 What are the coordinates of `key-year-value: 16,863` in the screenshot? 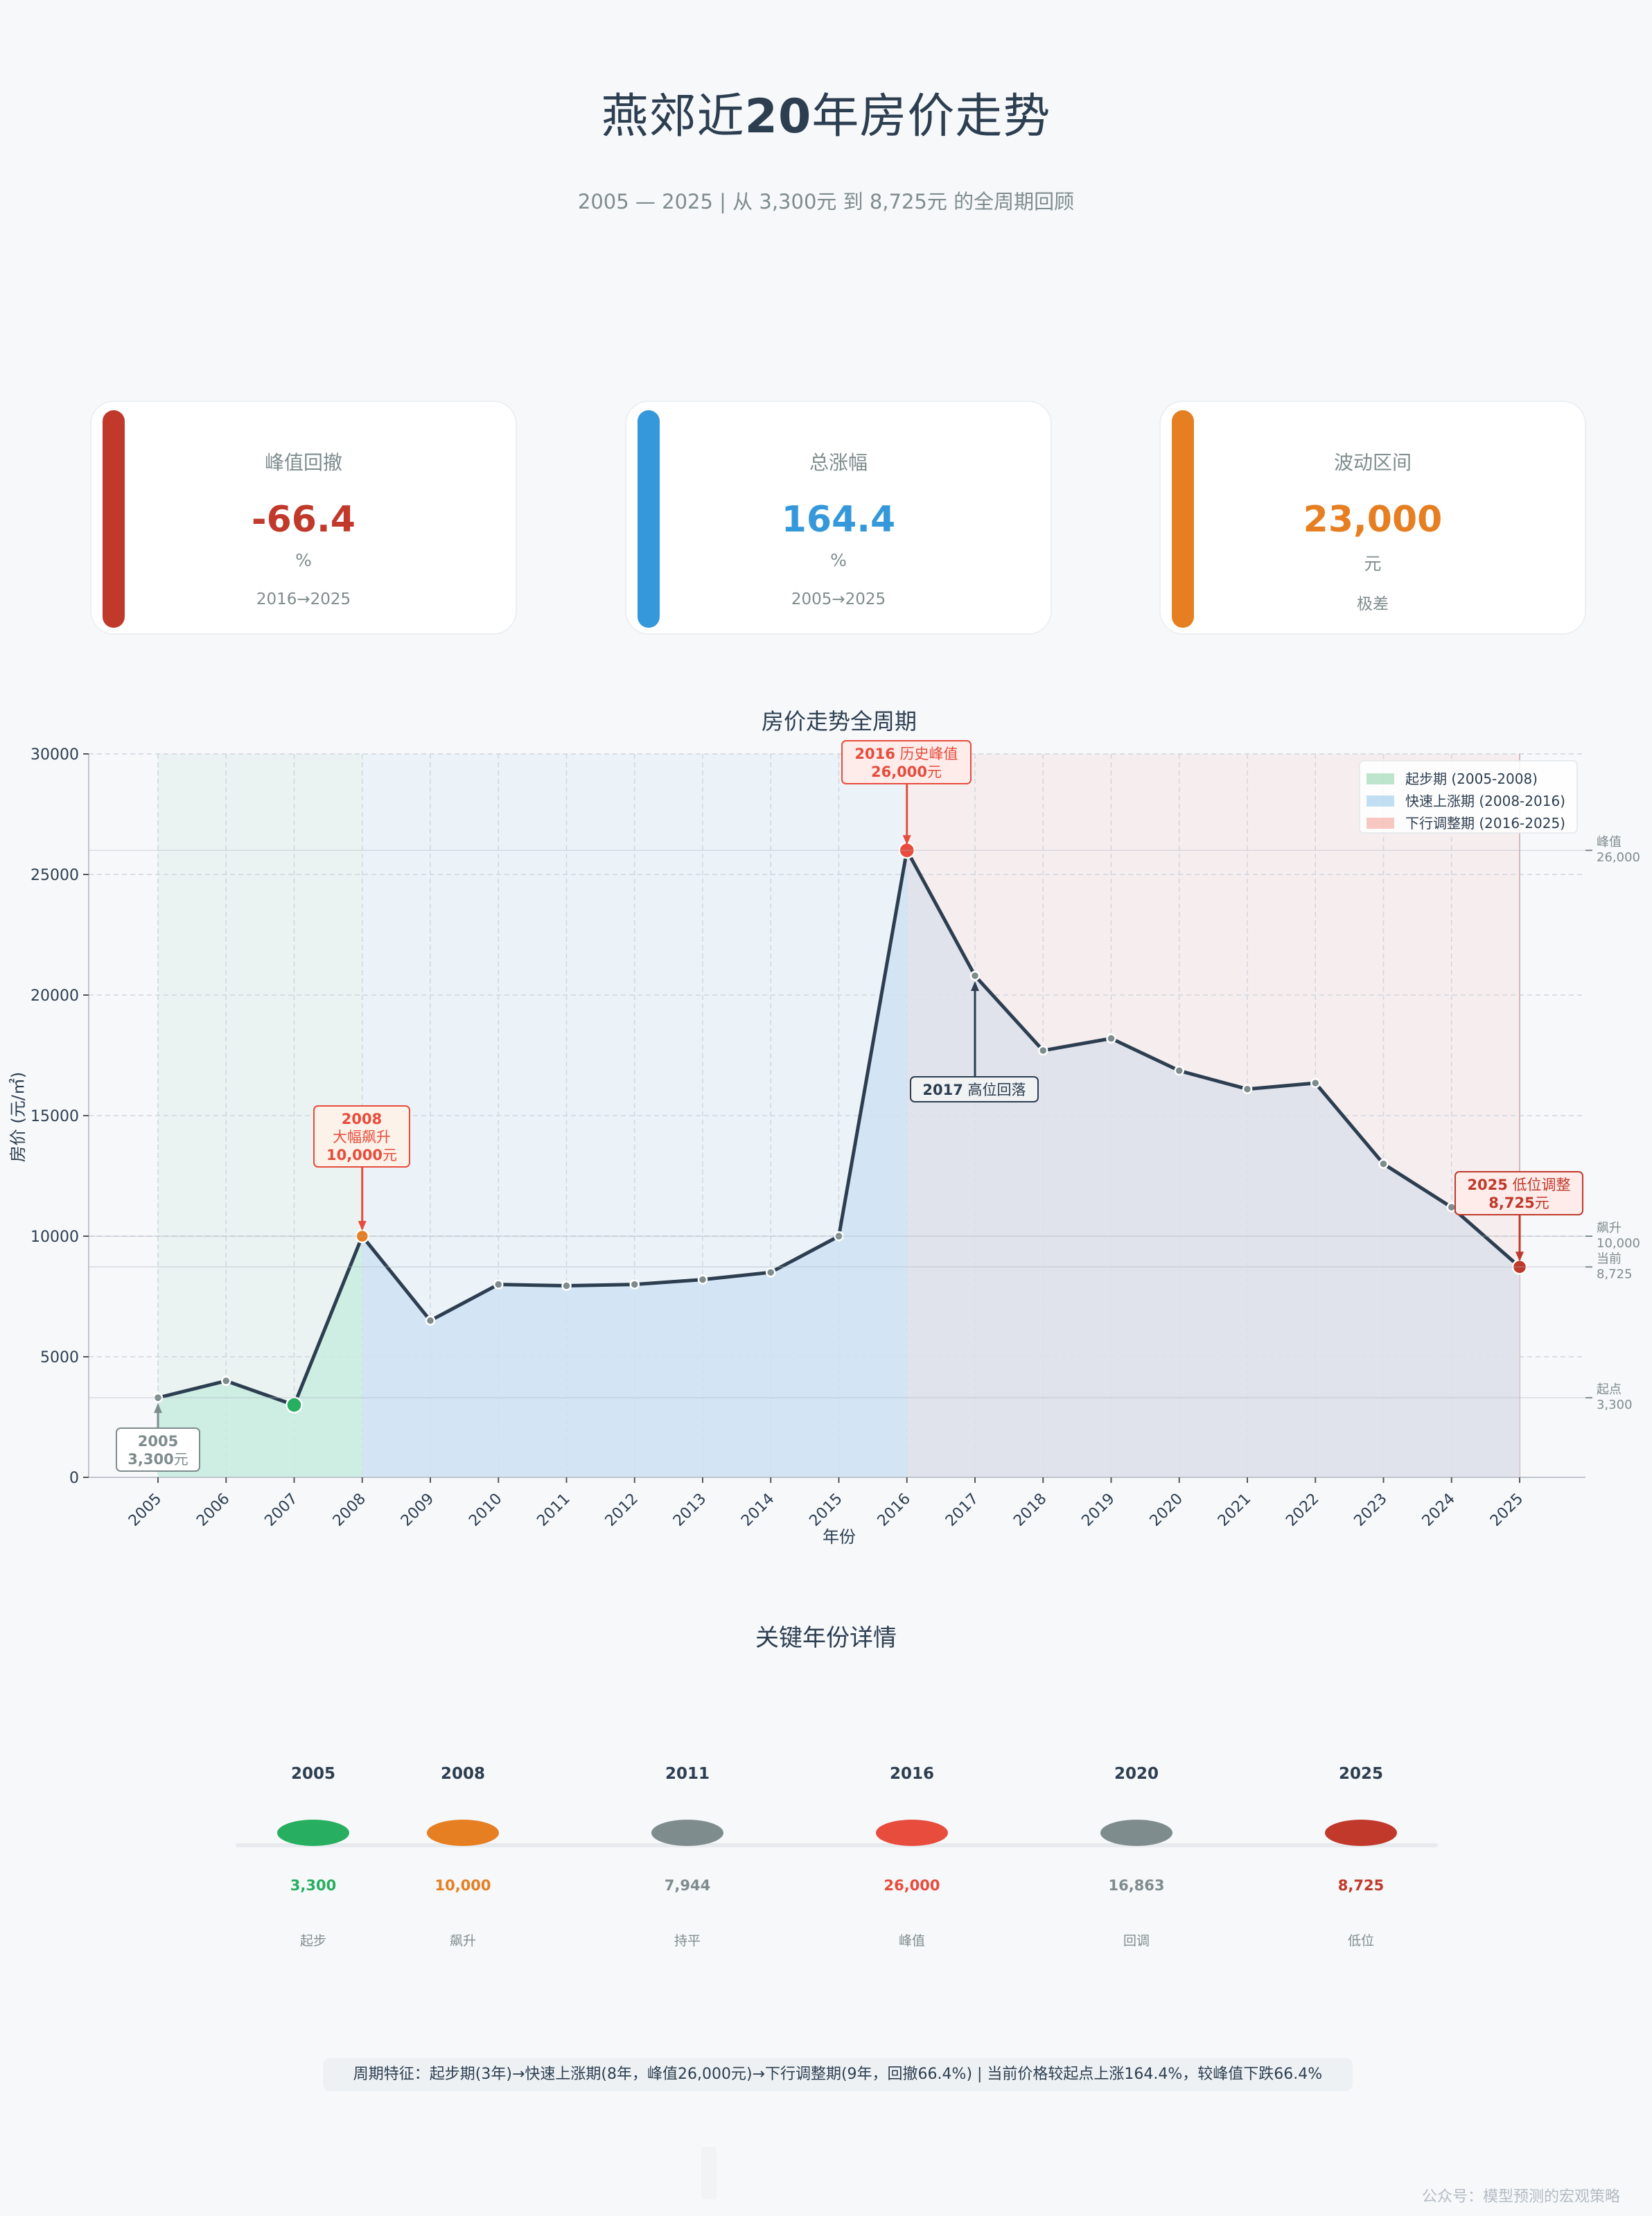 It's located at (1136, 1885).